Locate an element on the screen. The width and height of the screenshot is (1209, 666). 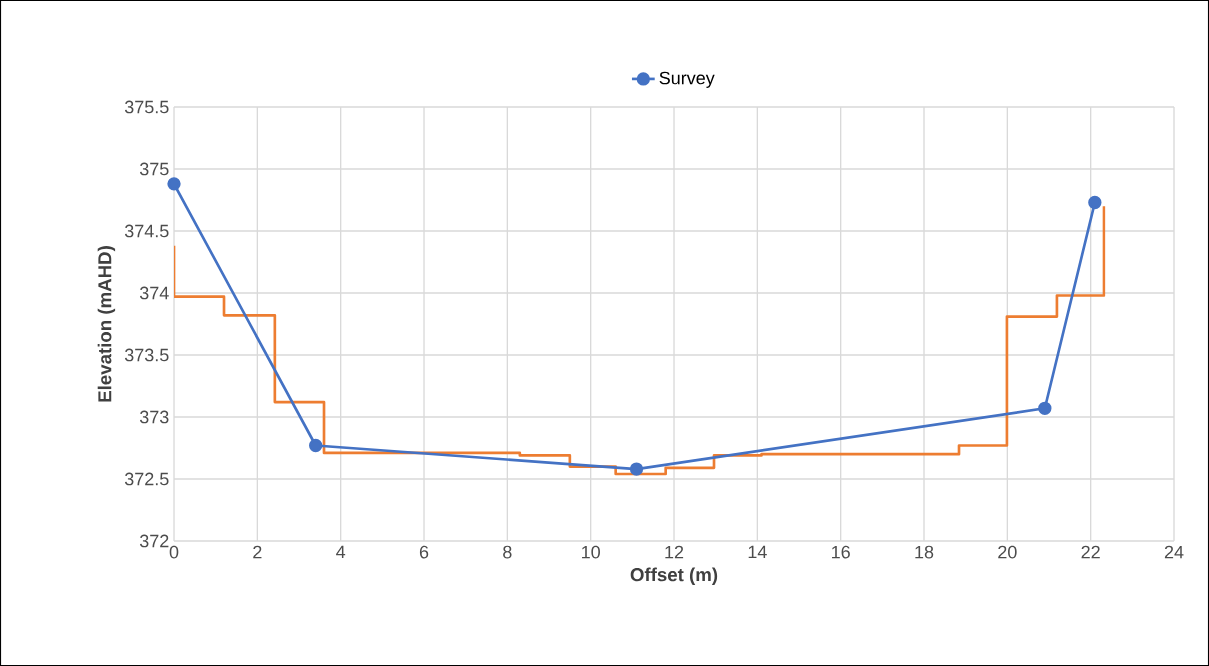
x-tick-label: 10 is located at coordinates (591, 552).